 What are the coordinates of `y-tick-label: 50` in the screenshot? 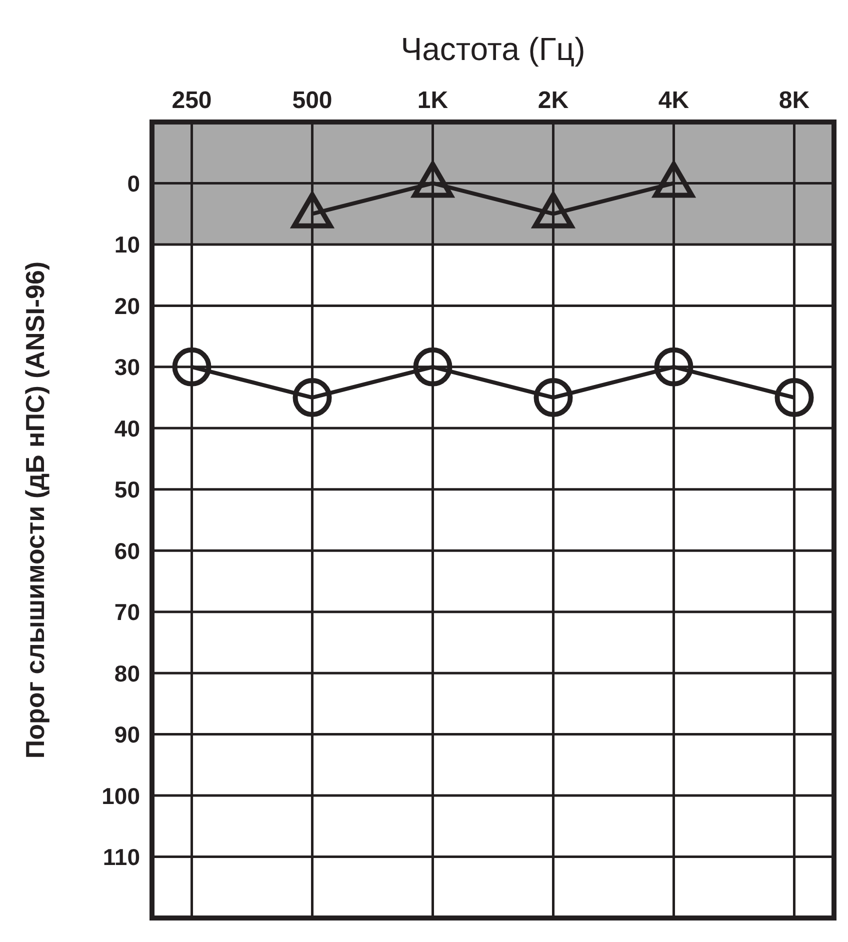 It's located at (127, 489).